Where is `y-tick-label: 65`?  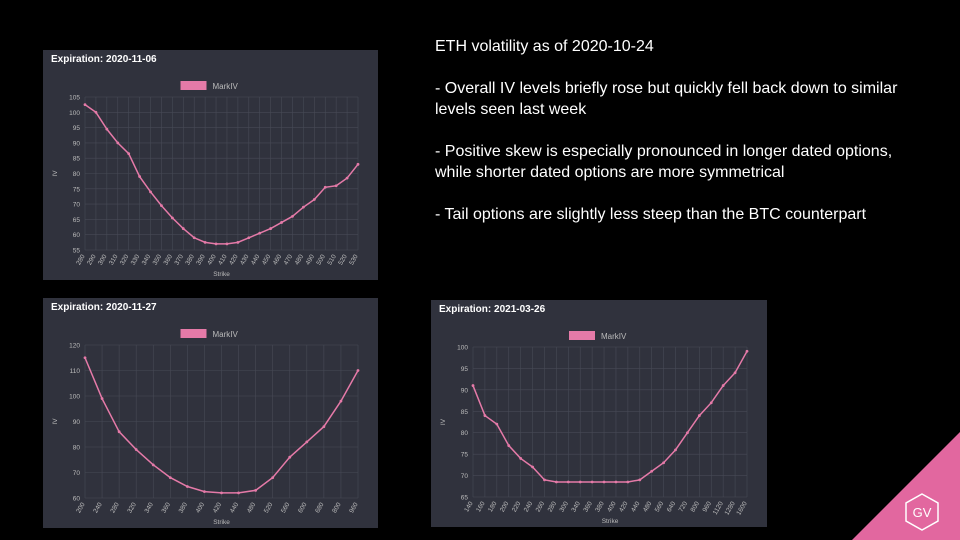 y-tick-label: 65 is located at coordinates (465, 498).